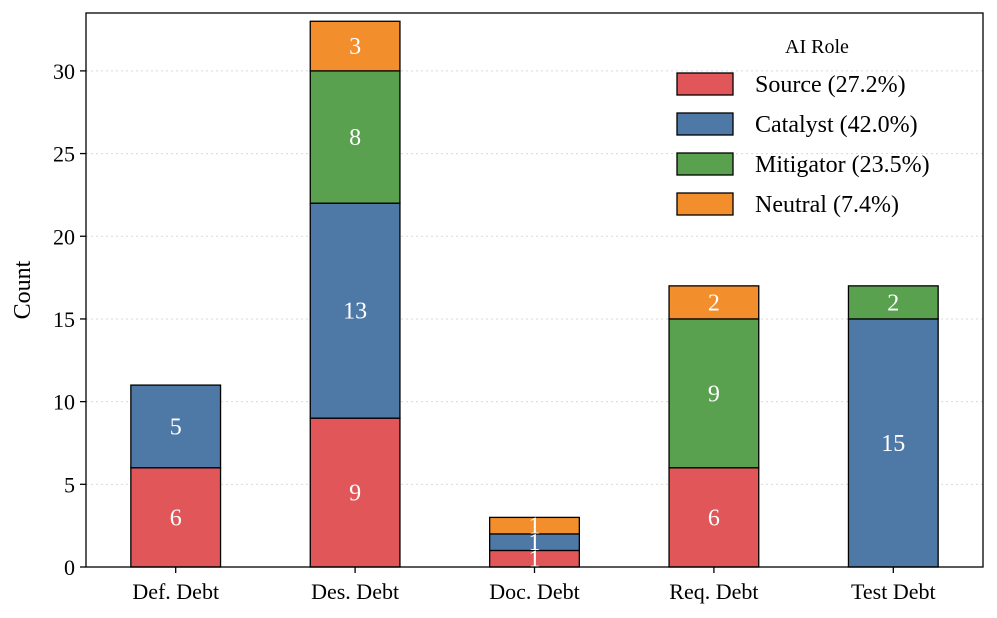 The height and width of the screenshot is (618, 997). What do you see at coordinates (64, 154) in the screenshot?
I see `y-tick-label: 25` at bounding box center [64, 154].